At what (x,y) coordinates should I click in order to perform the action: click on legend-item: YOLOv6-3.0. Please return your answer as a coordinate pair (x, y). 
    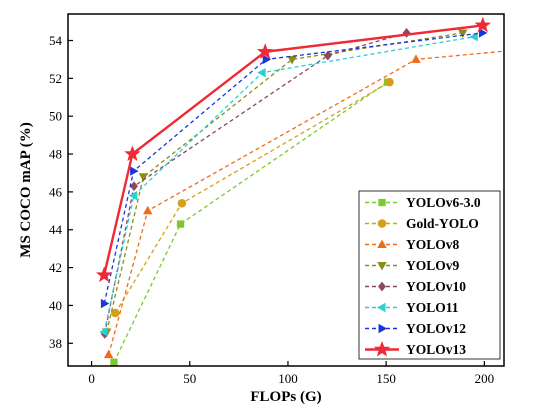
    Looking at the image, I should click on (423, 202).